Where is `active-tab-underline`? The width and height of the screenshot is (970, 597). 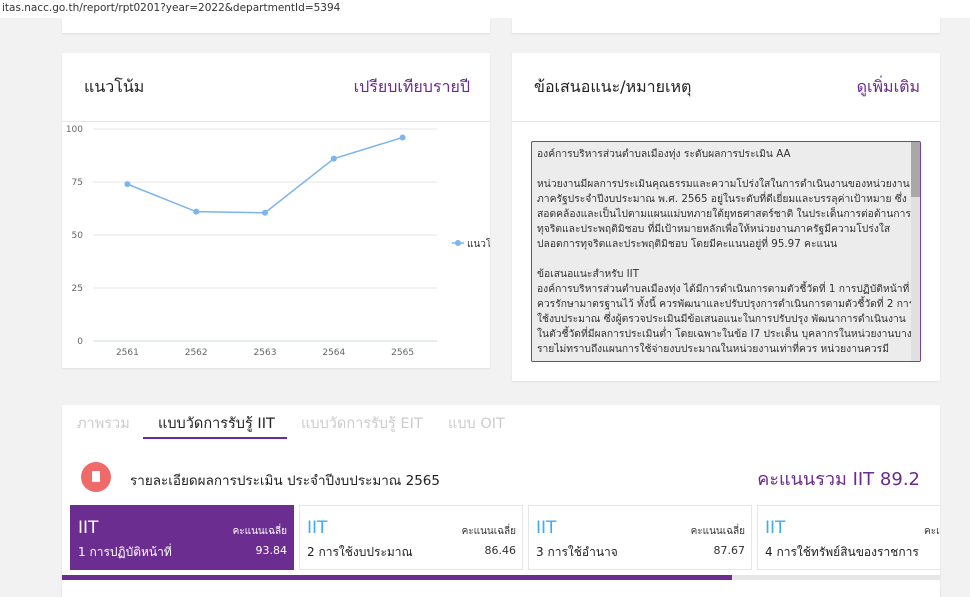 active-tab-underline is located at coordinates (215, 438).